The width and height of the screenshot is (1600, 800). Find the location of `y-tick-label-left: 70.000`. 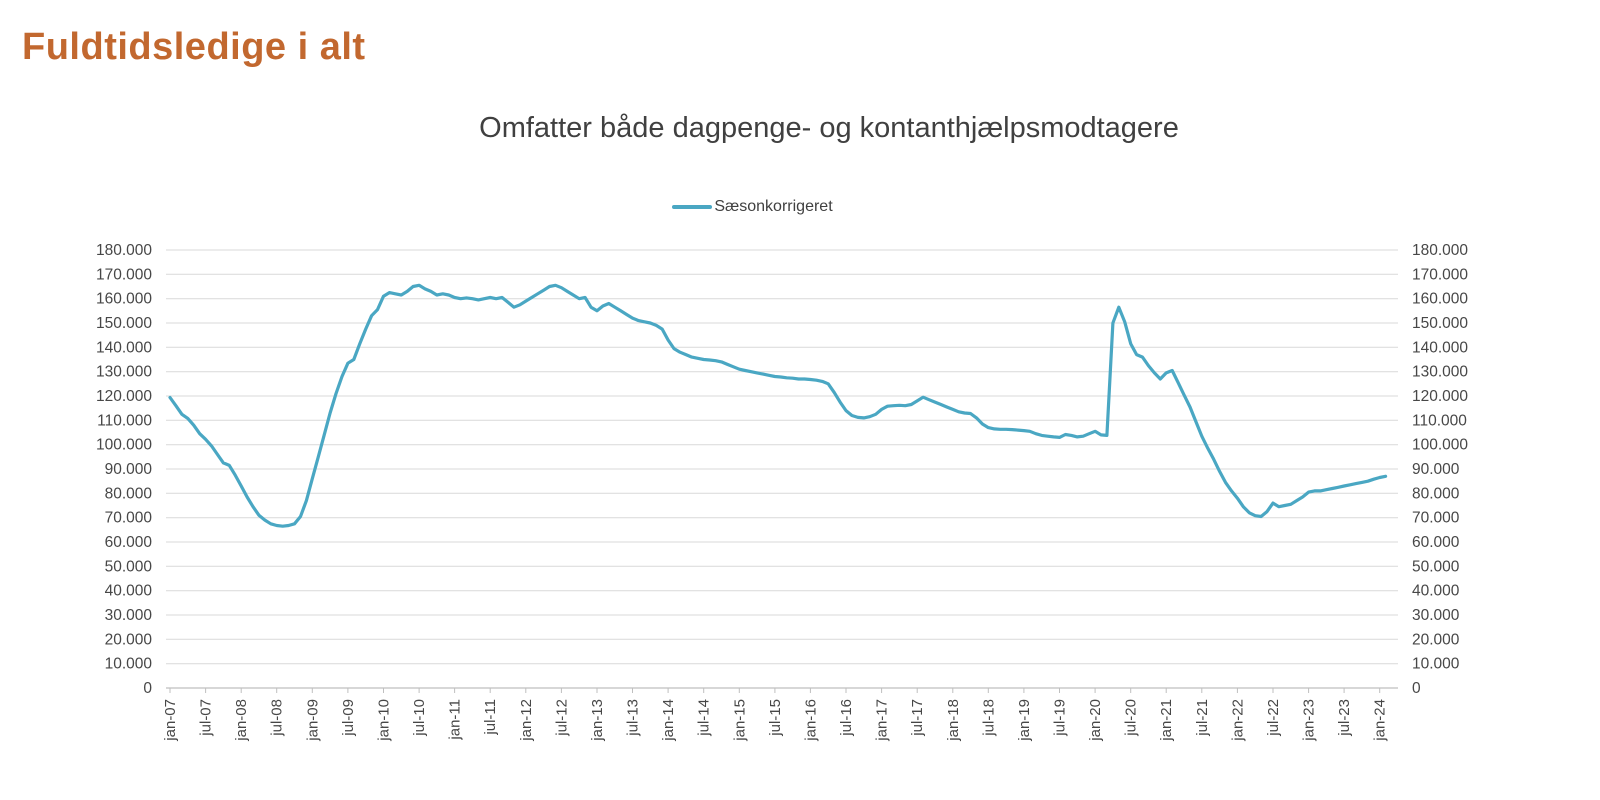

y-tick-label-left: 70.000 is located at coordinates (129, 518).